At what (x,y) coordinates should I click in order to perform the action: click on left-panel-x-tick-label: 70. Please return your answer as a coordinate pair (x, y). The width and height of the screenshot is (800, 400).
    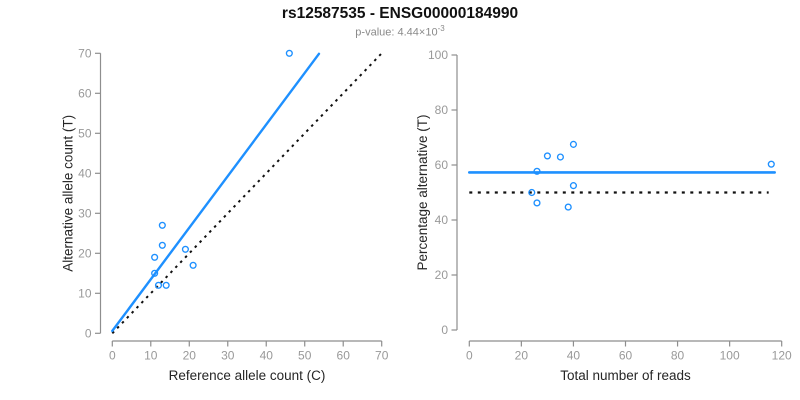
    Looking at the image, I should click on (382, 356).